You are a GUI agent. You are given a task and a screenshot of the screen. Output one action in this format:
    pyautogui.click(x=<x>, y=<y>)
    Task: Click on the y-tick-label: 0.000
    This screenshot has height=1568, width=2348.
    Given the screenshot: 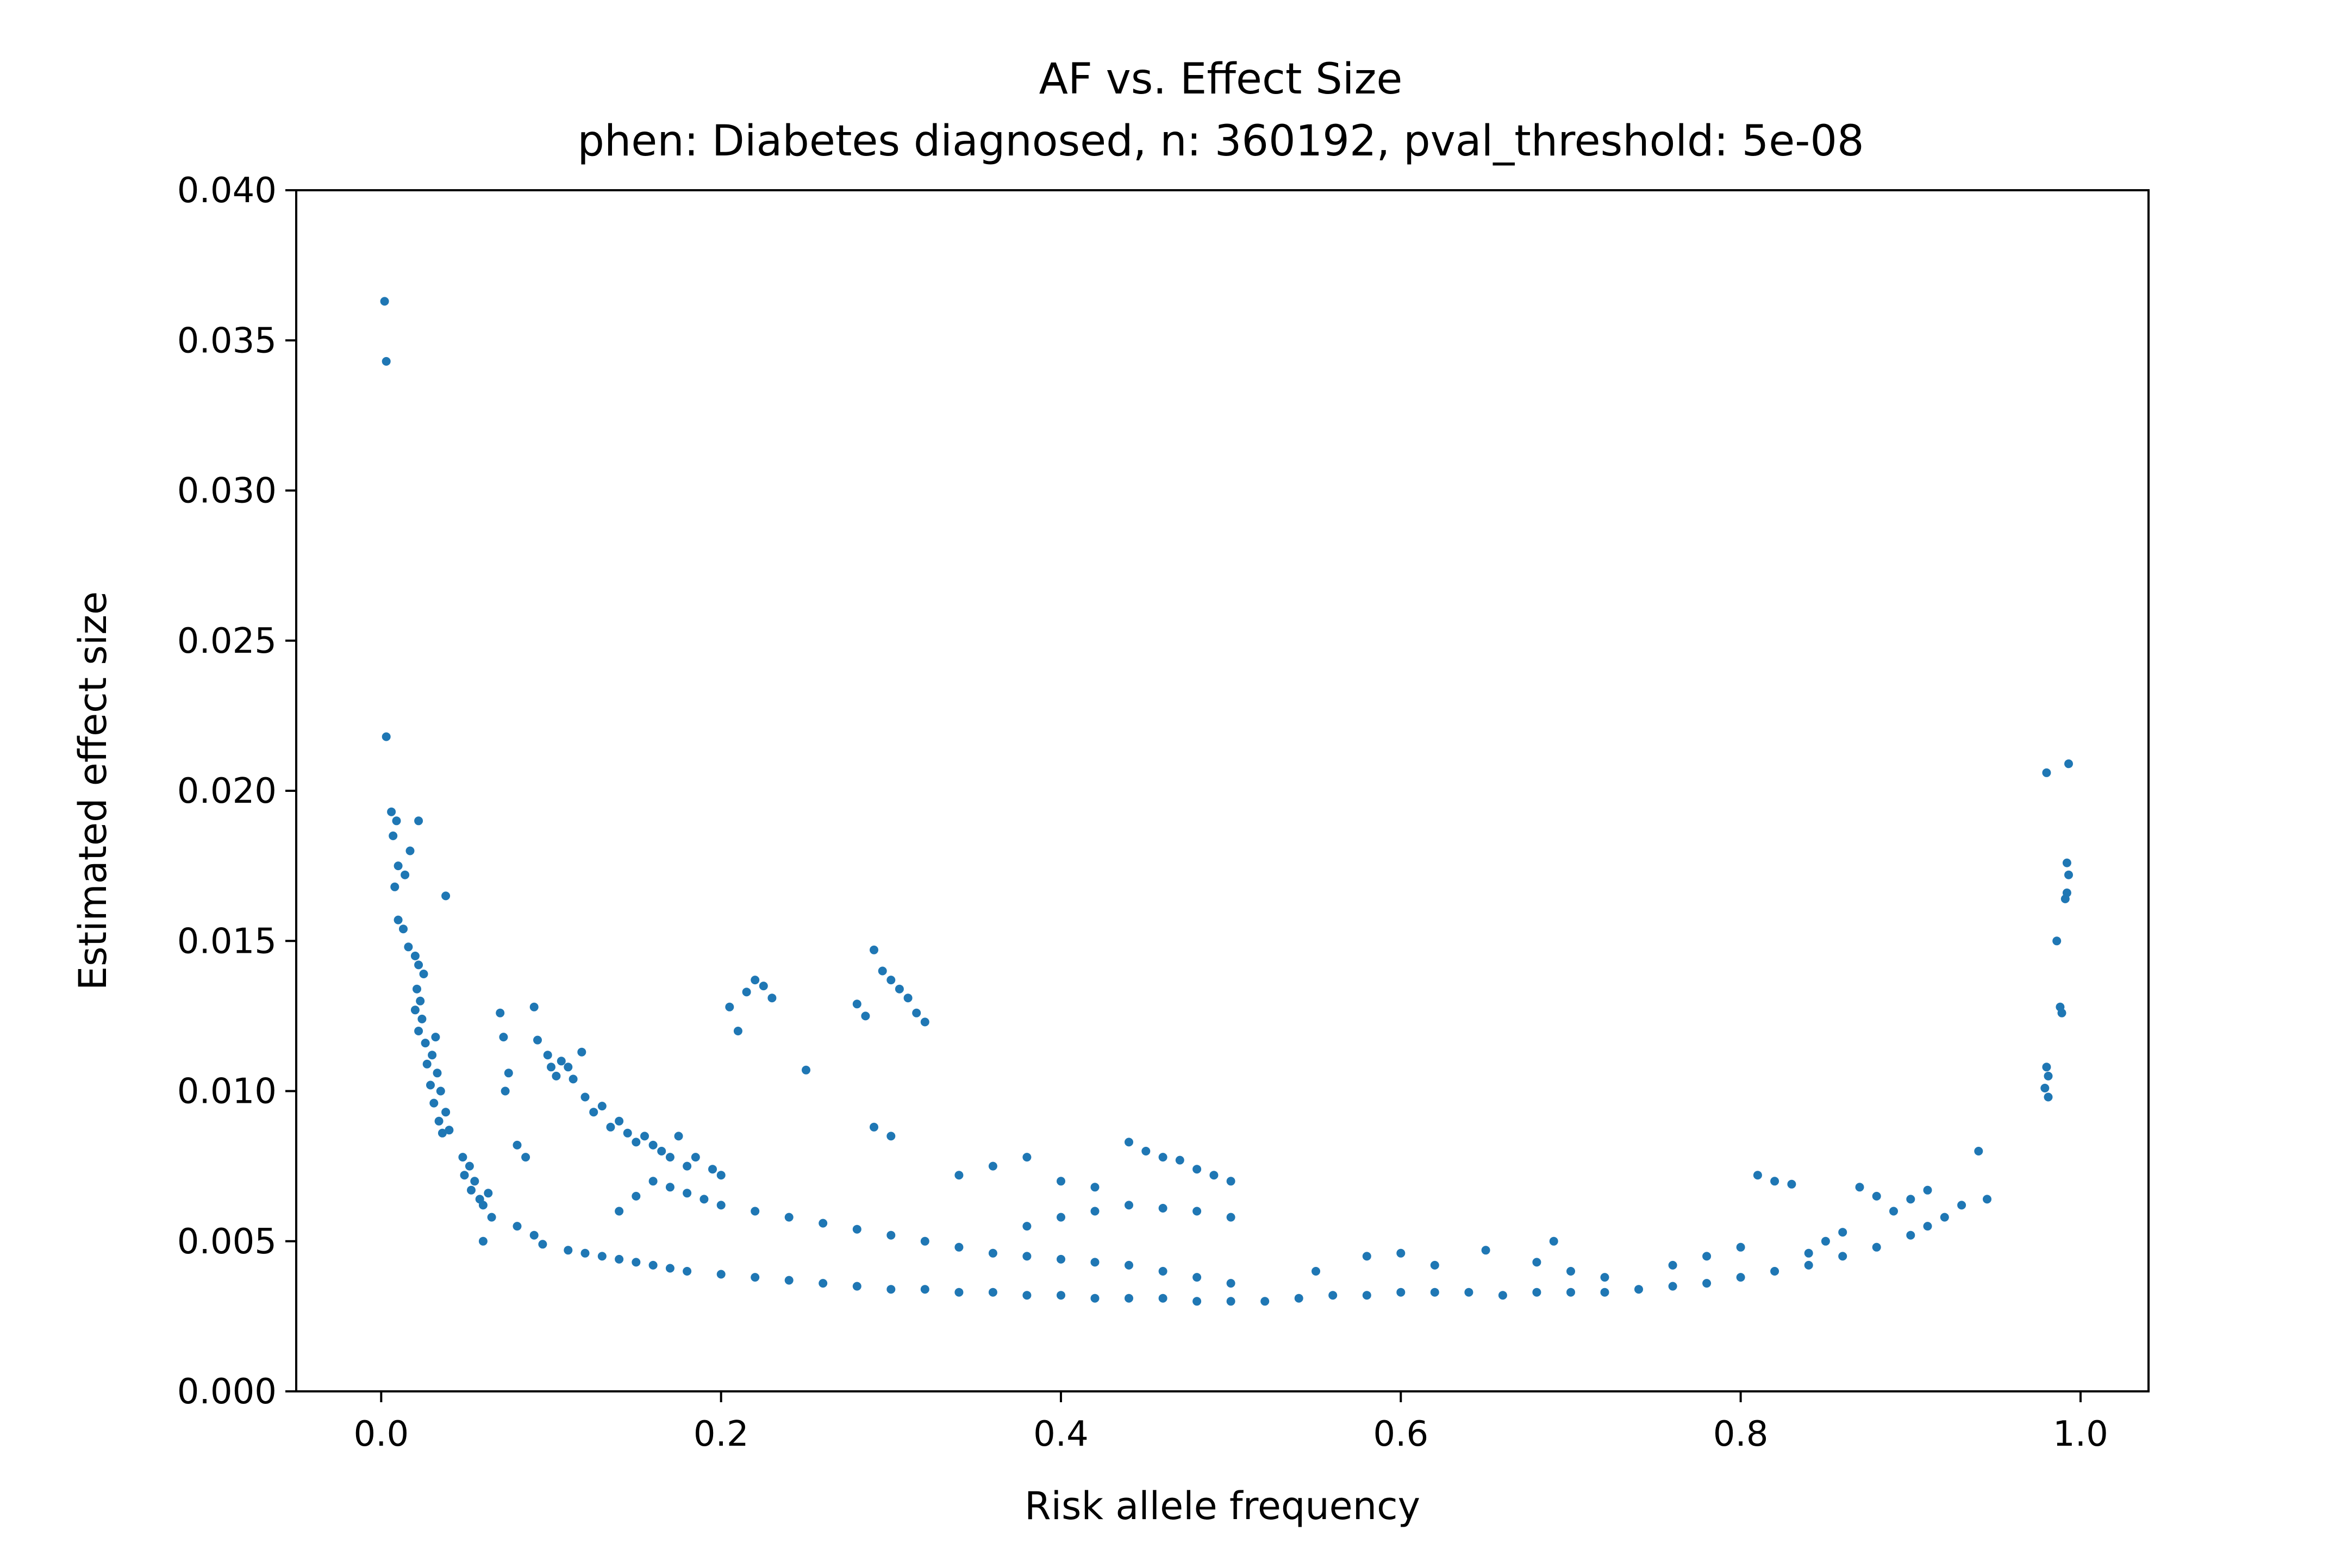 What is the action you would take?
    pyautogui.click(x=227, y=1392)
    